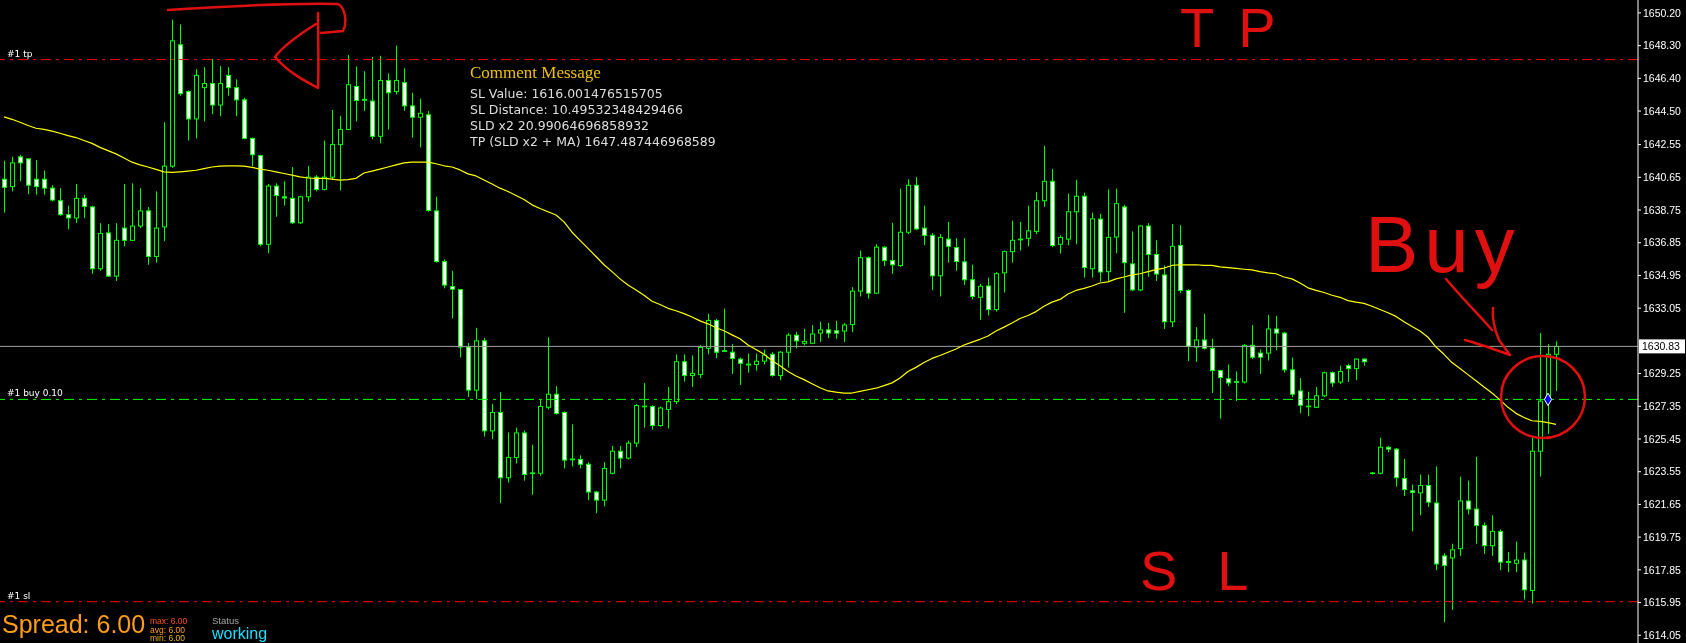  I want to click on y-tick-label: 1634.95, so click(1662, 275).